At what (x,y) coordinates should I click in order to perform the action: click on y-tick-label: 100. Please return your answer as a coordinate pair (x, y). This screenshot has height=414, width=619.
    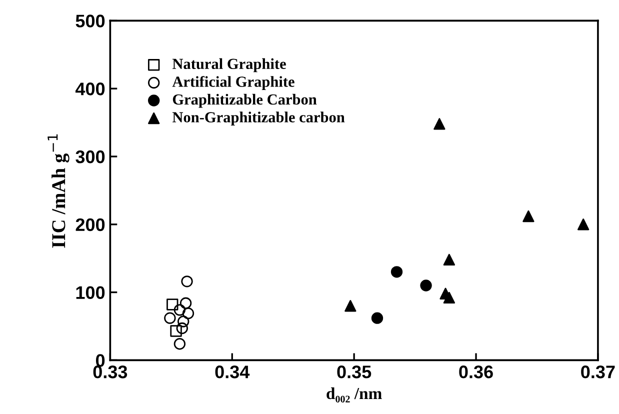
    Looking at the image, I should click on (90, 293).